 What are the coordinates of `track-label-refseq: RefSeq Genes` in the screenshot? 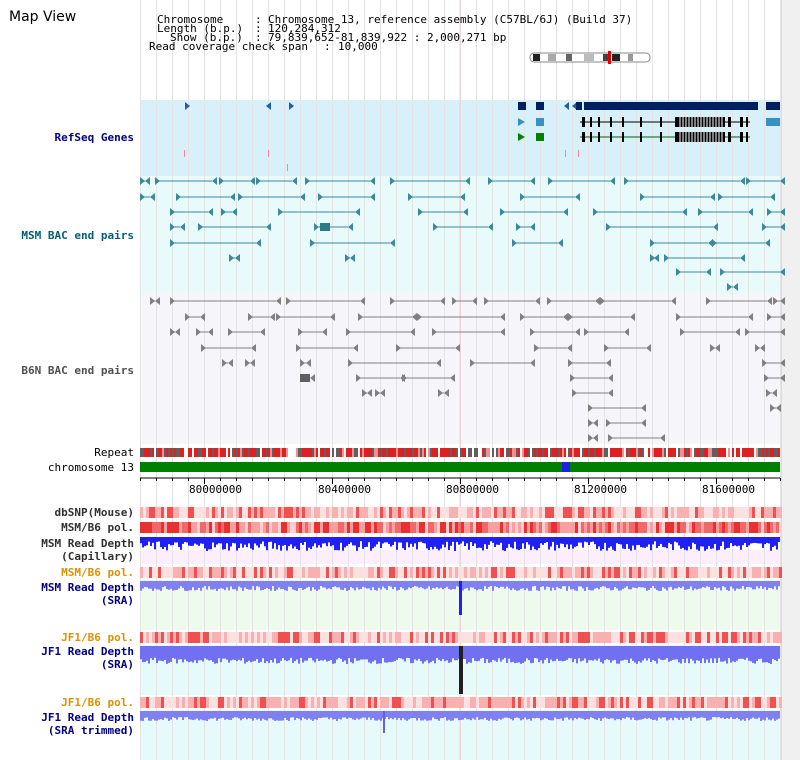 It's located at (94, 137).